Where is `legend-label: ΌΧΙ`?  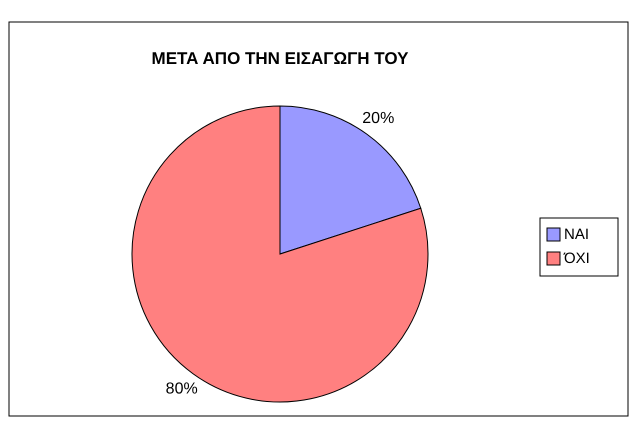 legend-label: ΌΧΙ is located at coordinates (576, 258).